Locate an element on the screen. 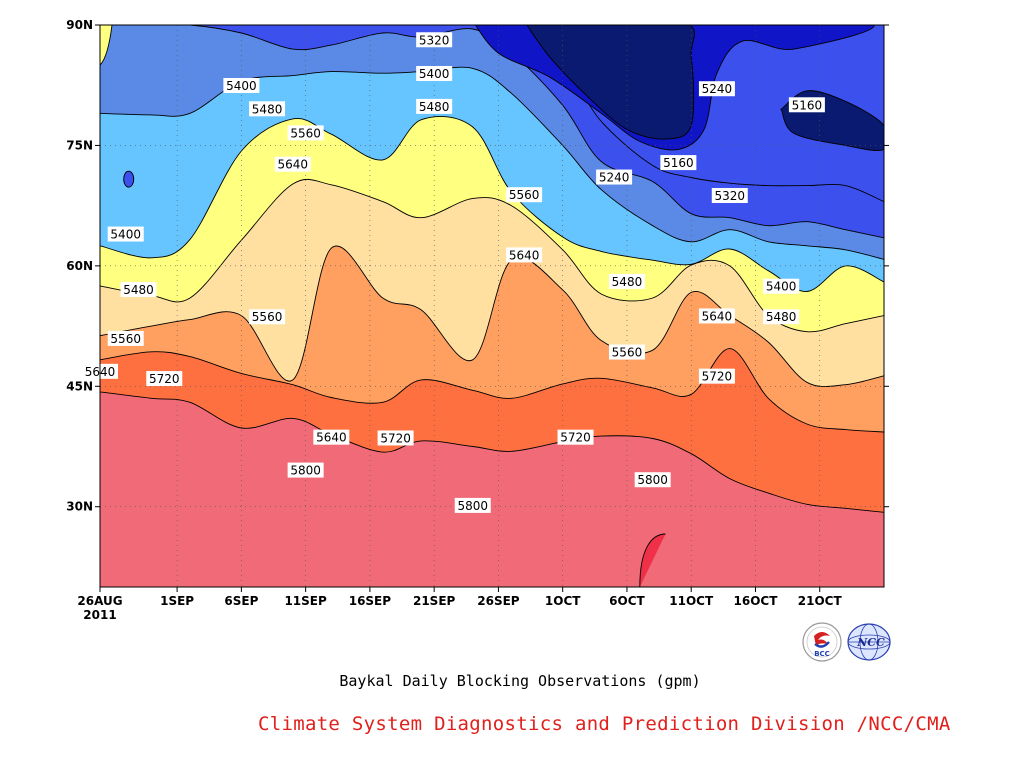 The height and width of the screenshot is (768, 1024). y-tick-label: 45N is located at coordinates (79, 386).